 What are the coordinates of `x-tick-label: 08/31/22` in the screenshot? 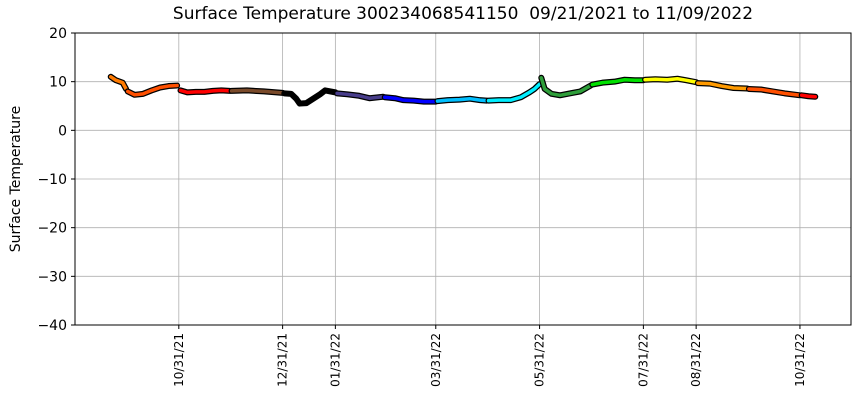 It's located at (696, 360).